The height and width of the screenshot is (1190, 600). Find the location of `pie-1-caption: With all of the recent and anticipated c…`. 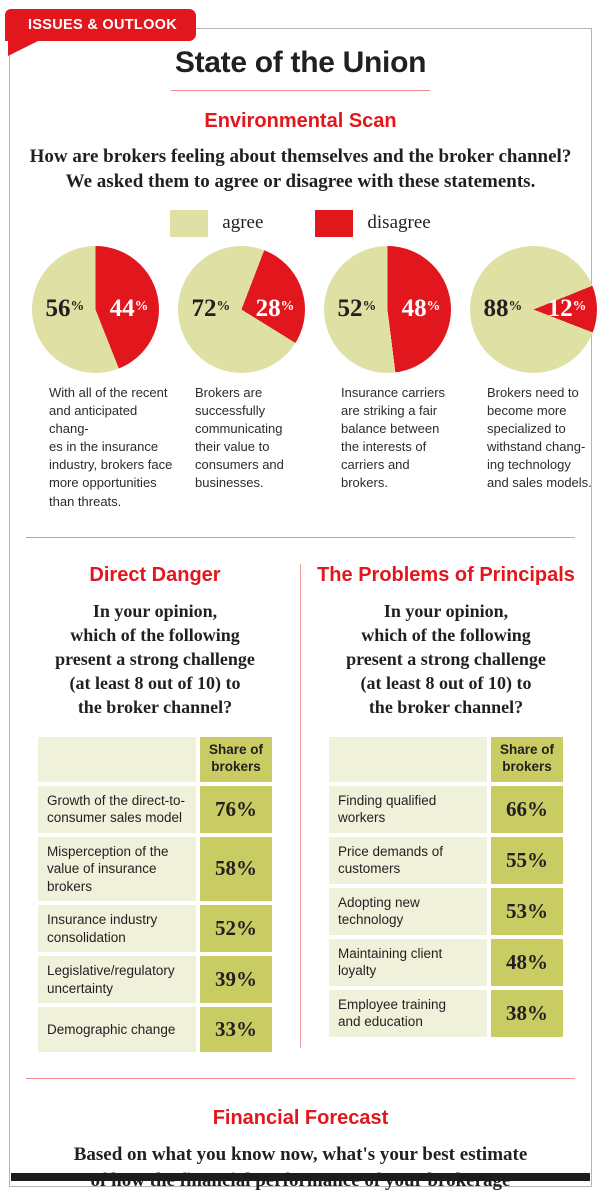

pie-1-caption: With all of the recent and anticipated c… is located at coordinates (111, 446).